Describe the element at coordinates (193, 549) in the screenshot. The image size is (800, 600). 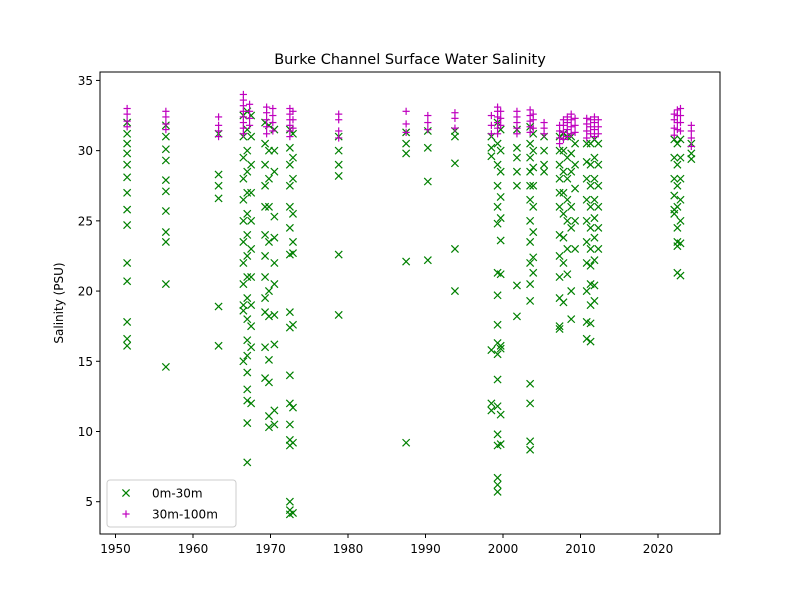
I see `x-tick-label: 1960` at that location.